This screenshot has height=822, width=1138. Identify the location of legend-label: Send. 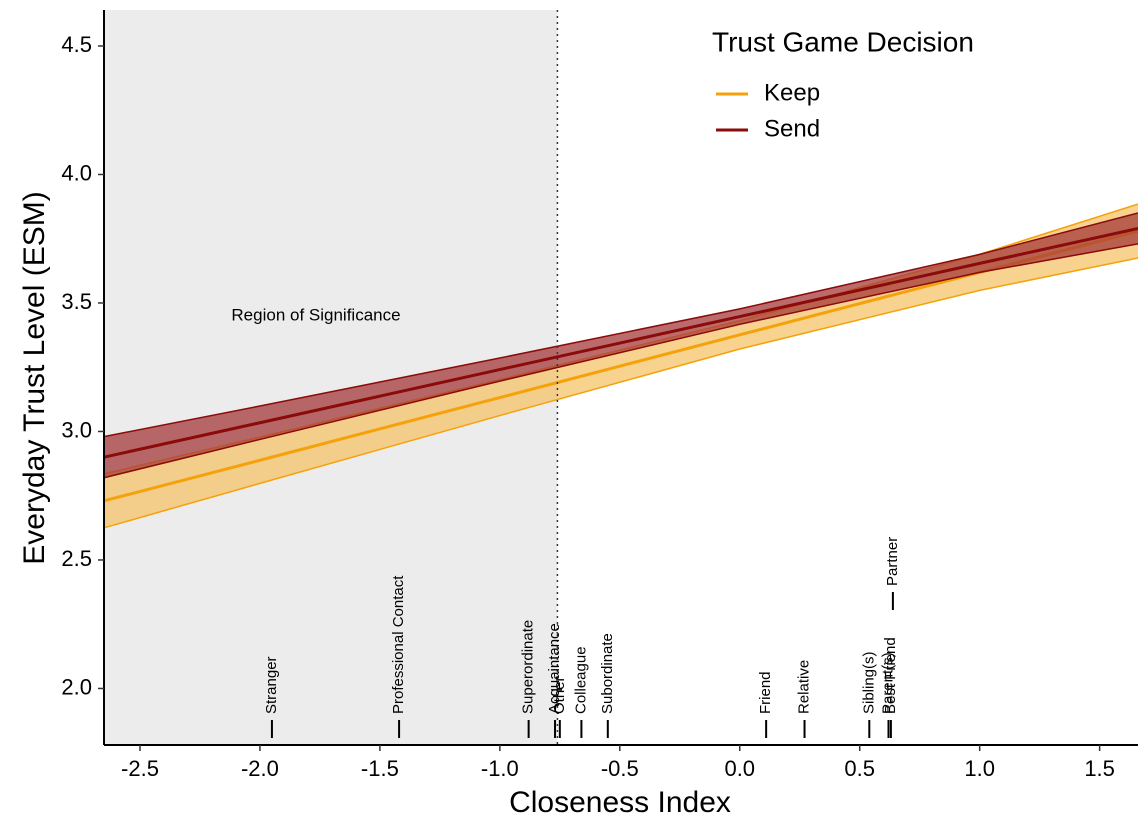
(792, 128).